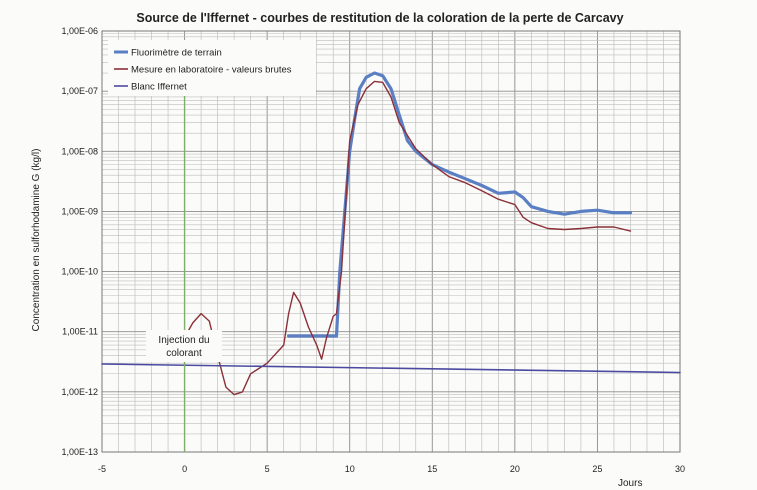  Describe the element at coordinates (176, 53) in the screenshot. I see `legend-entry: Fluorimètre de terrain` at that location.